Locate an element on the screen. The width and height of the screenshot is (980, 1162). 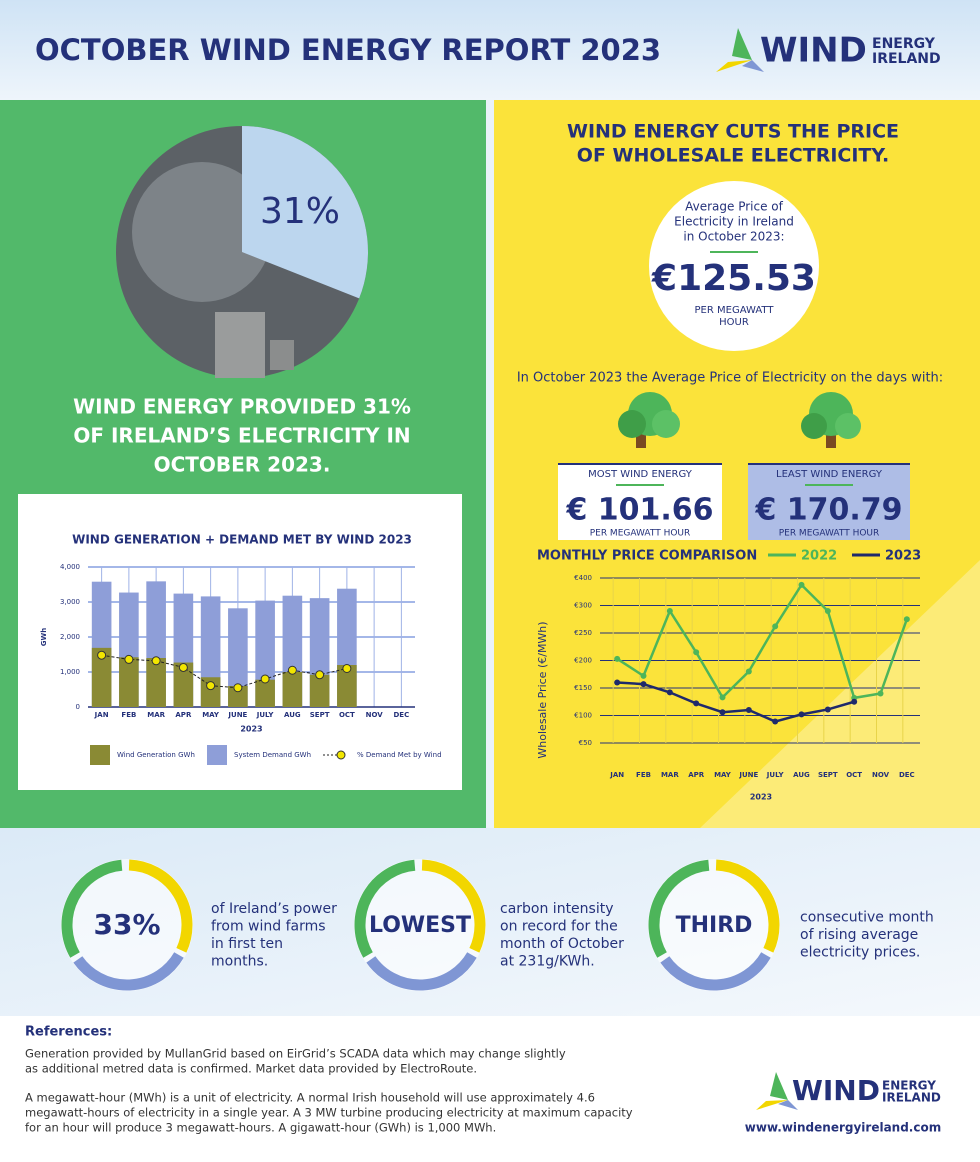
x-axis-label: 2023 is located at coordinates (761, 797).